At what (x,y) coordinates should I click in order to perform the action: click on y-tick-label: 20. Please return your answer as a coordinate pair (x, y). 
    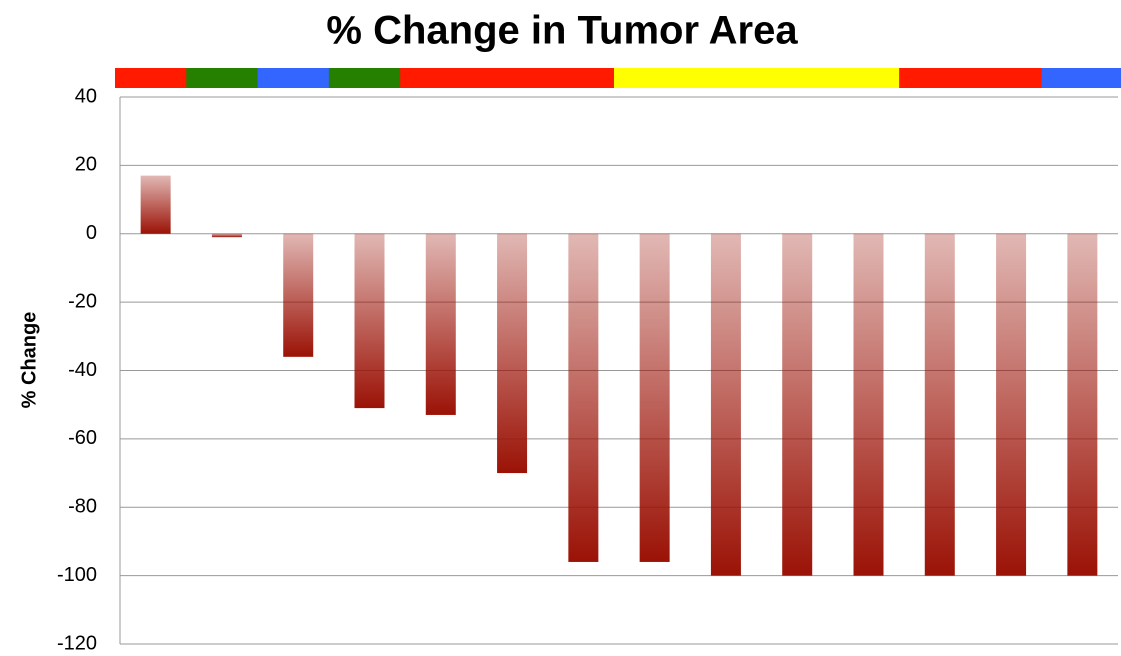
    Looking at the image, I should click on (86, 165).